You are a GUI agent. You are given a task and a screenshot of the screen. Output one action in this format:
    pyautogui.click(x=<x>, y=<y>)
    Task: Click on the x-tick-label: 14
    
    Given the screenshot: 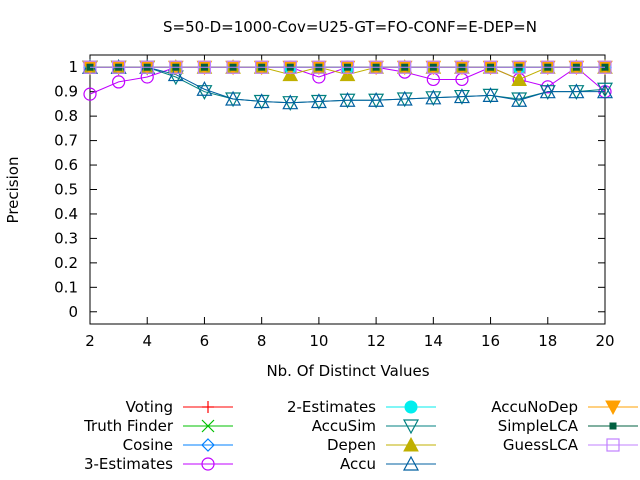 What is the action you would take?
    pyautogui.click(x=433, y=341)
    